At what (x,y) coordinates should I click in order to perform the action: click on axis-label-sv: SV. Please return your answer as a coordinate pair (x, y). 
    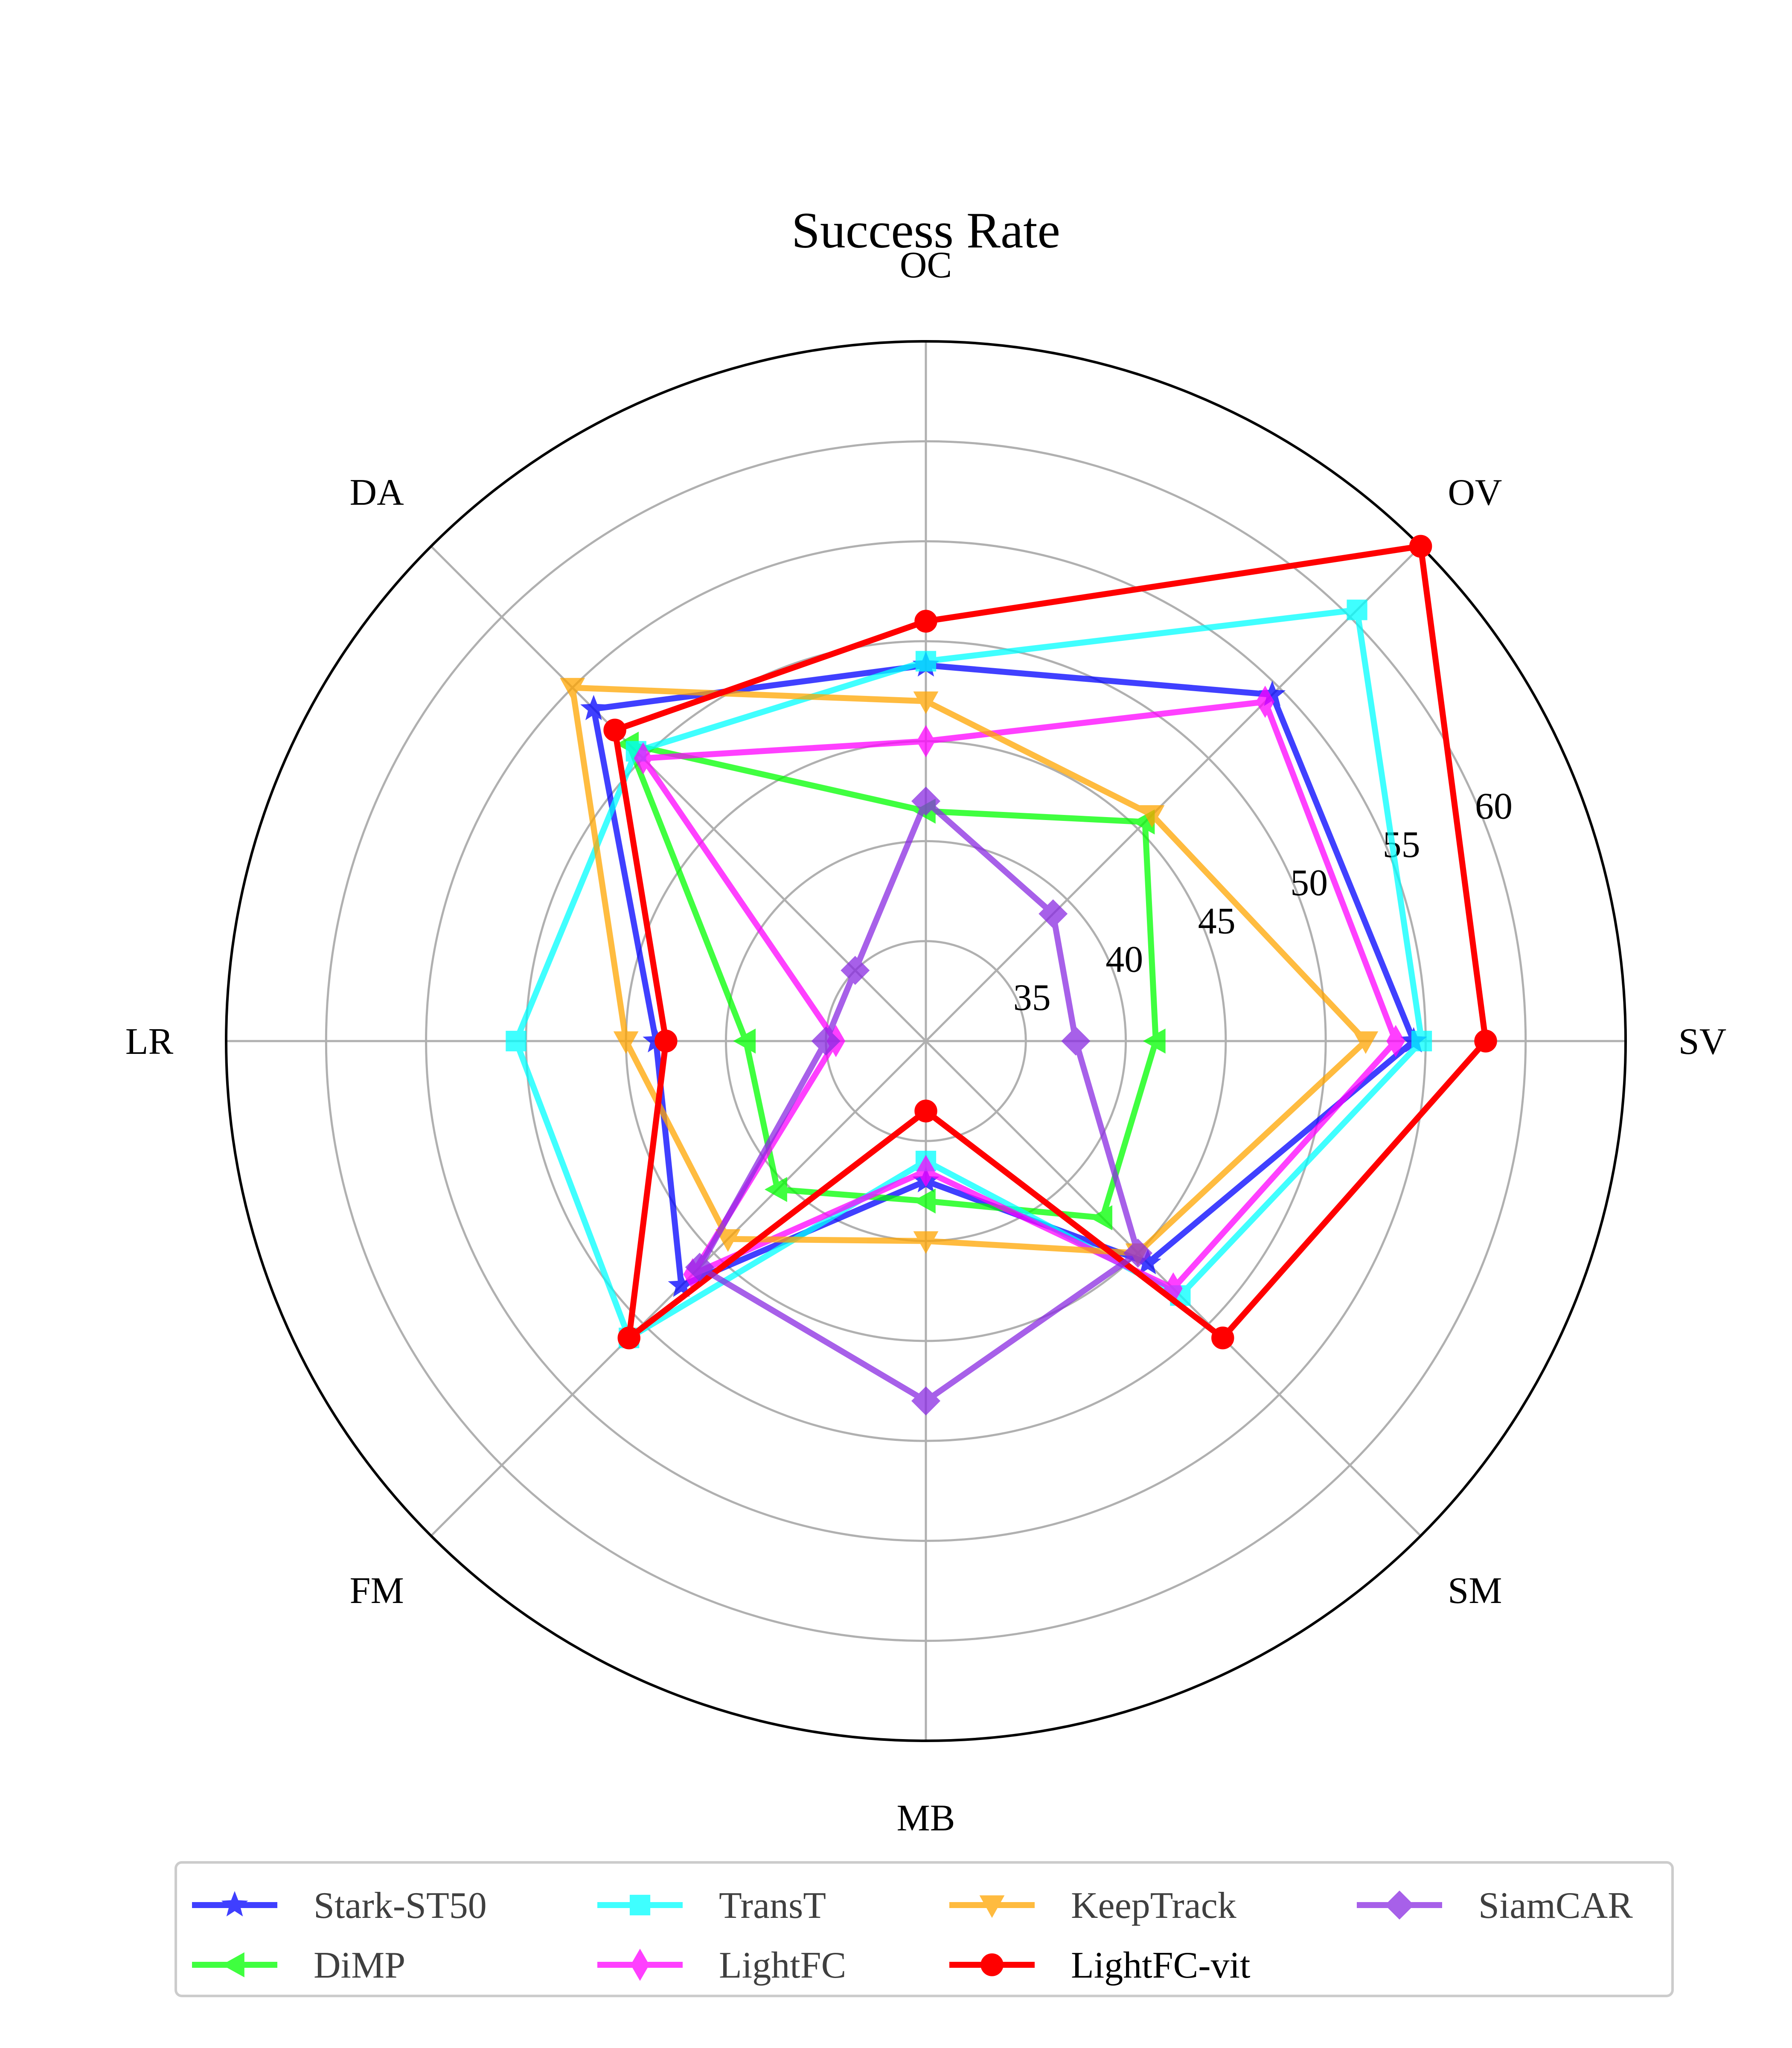
    Looking at the image, I should click on (1703, 1041).